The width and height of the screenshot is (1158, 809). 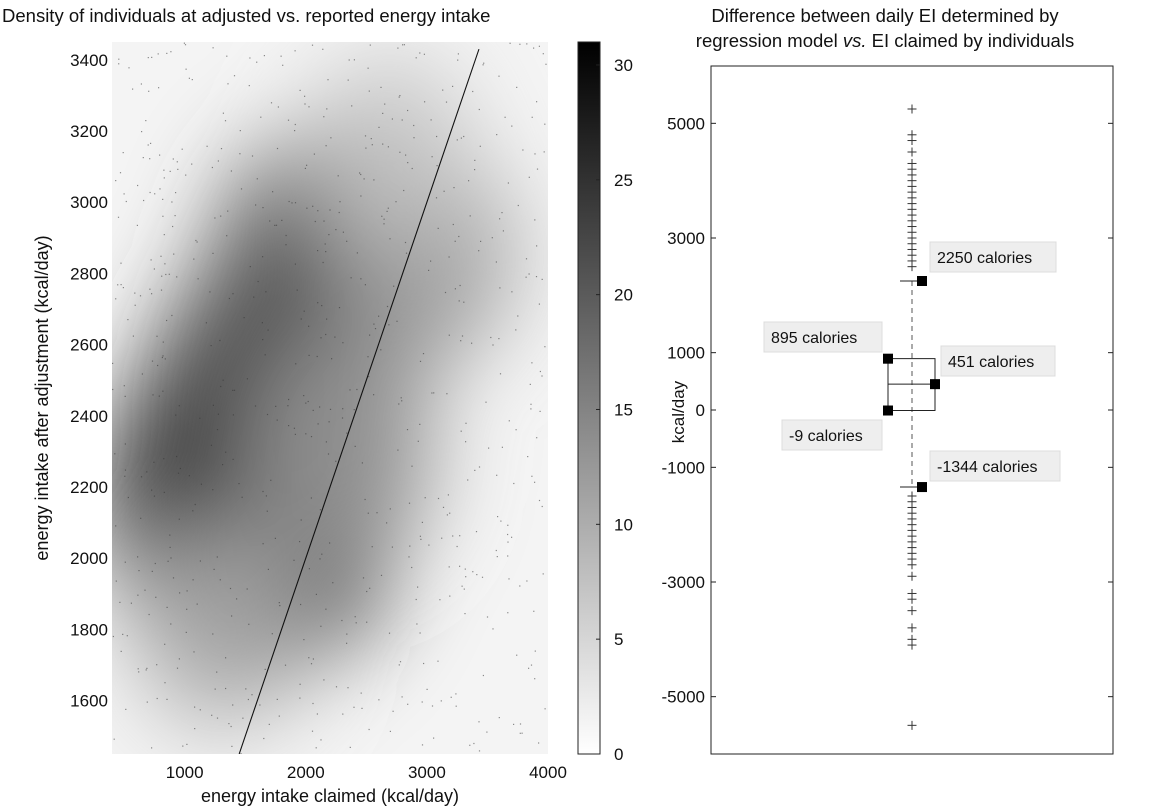 What do you see at coordinates (89, 381) in the screenshot?
I see `heatmap-y-ticks: 1600 1800 2000 2200 2400 2600 2800 3000 3200 3400` at bounding box center [89, 381].